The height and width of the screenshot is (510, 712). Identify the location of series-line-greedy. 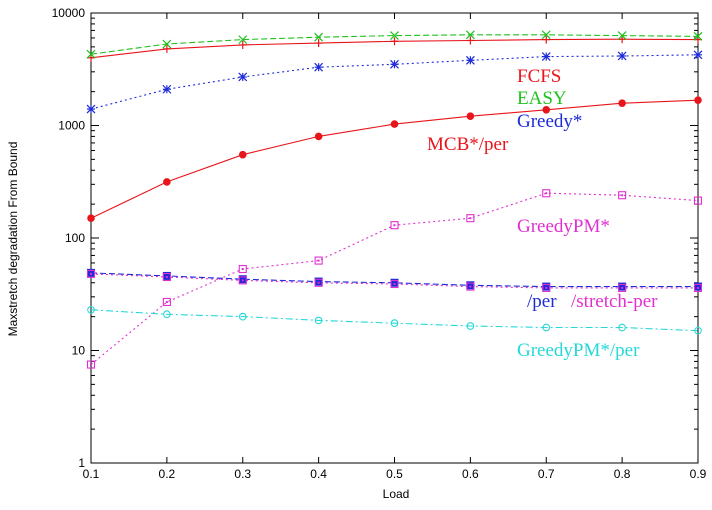
(394, 82).